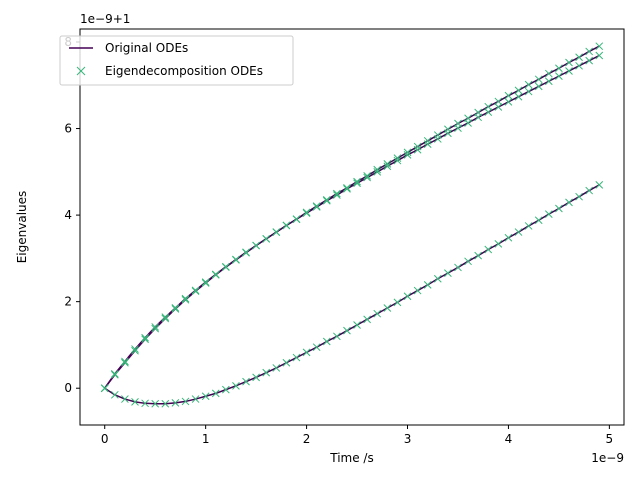 This screenshot has width=640, height=480. What do you see at coordinates (105, 439) in the screenshot?
I see `x-tick-label: 0` at bounding box center [105, 439].